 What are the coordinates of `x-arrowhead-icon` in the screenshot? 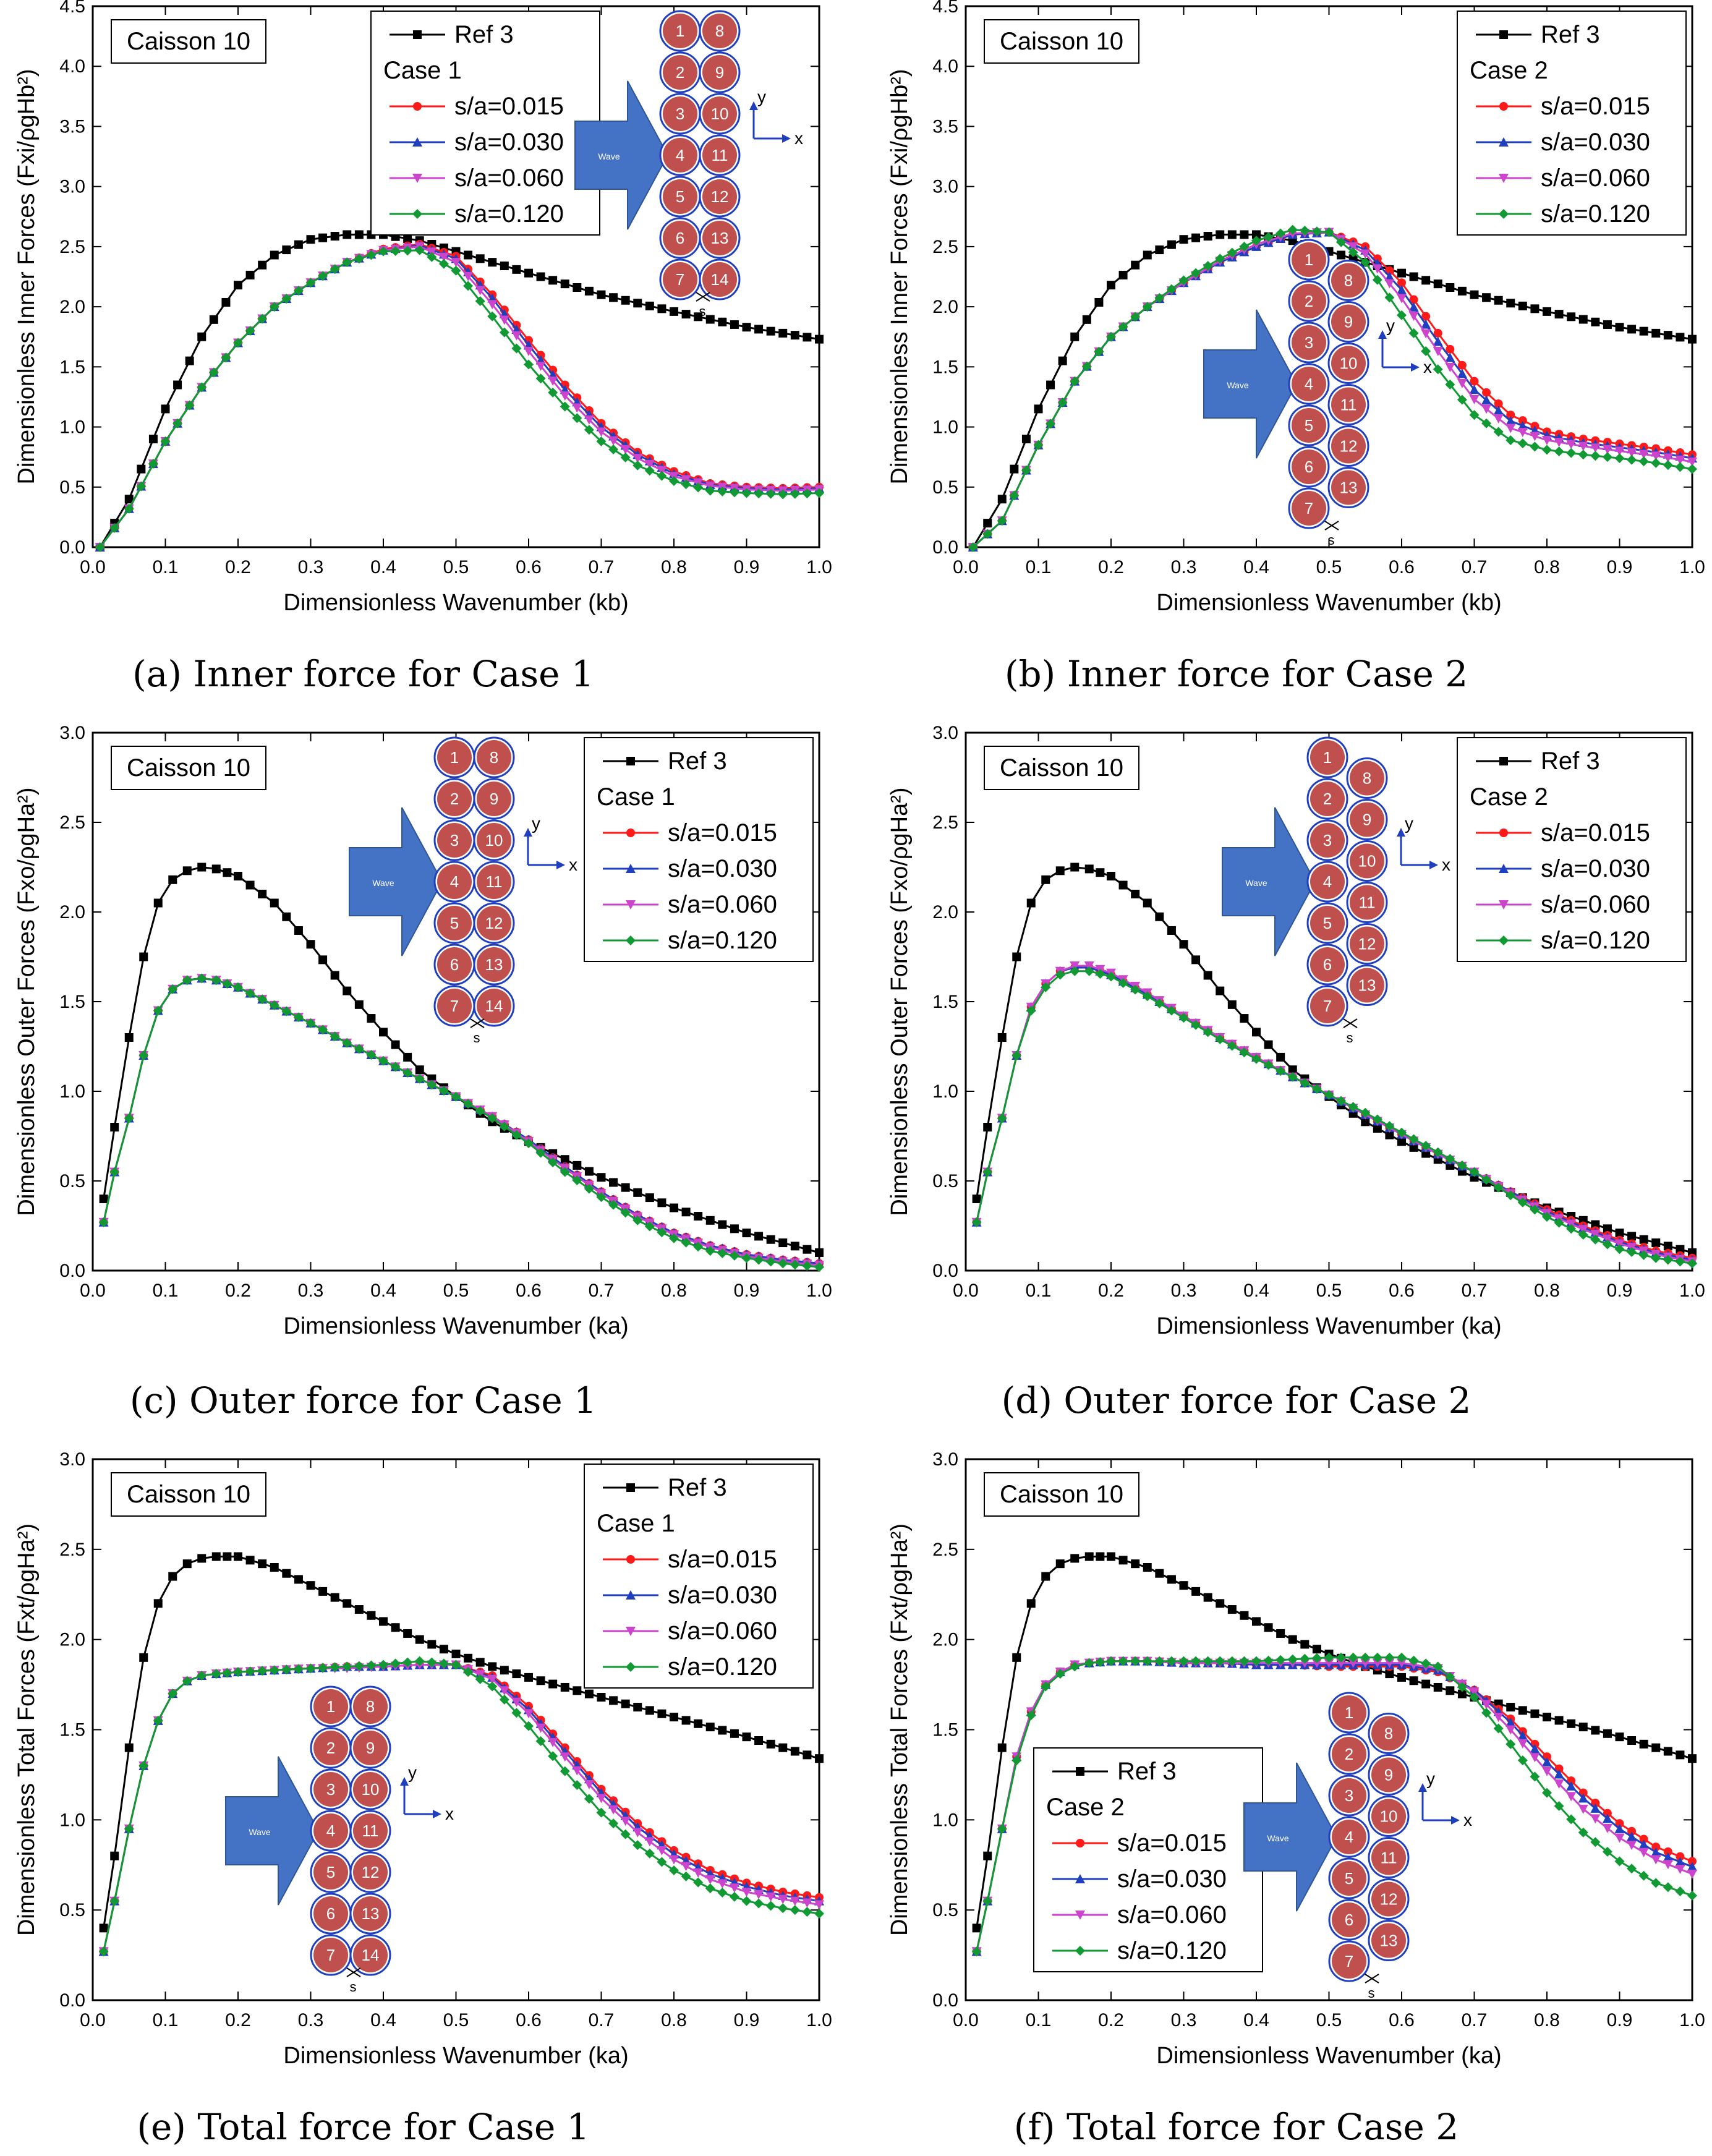 It's located at (786, 138).